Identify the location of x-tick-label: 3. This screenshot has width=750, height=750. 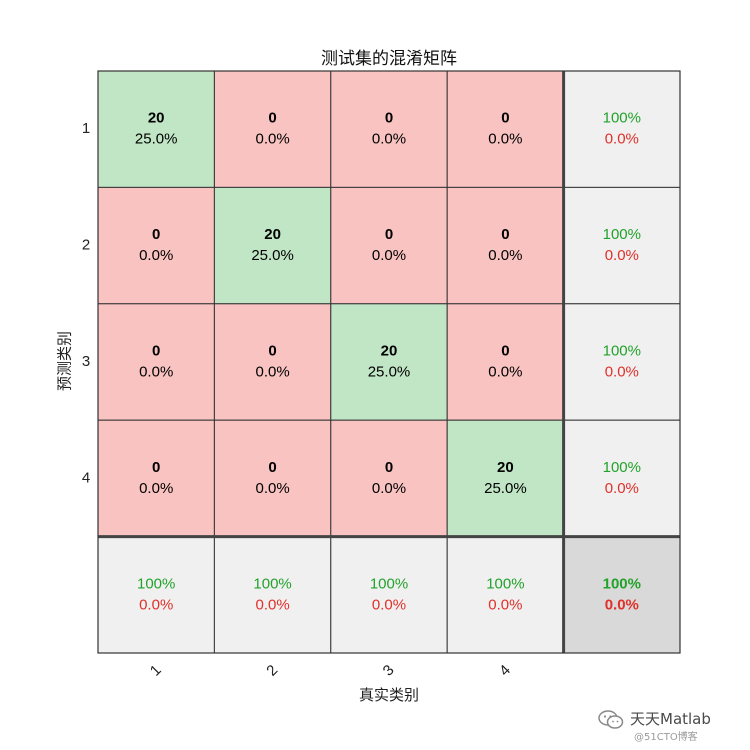
(389, 671).